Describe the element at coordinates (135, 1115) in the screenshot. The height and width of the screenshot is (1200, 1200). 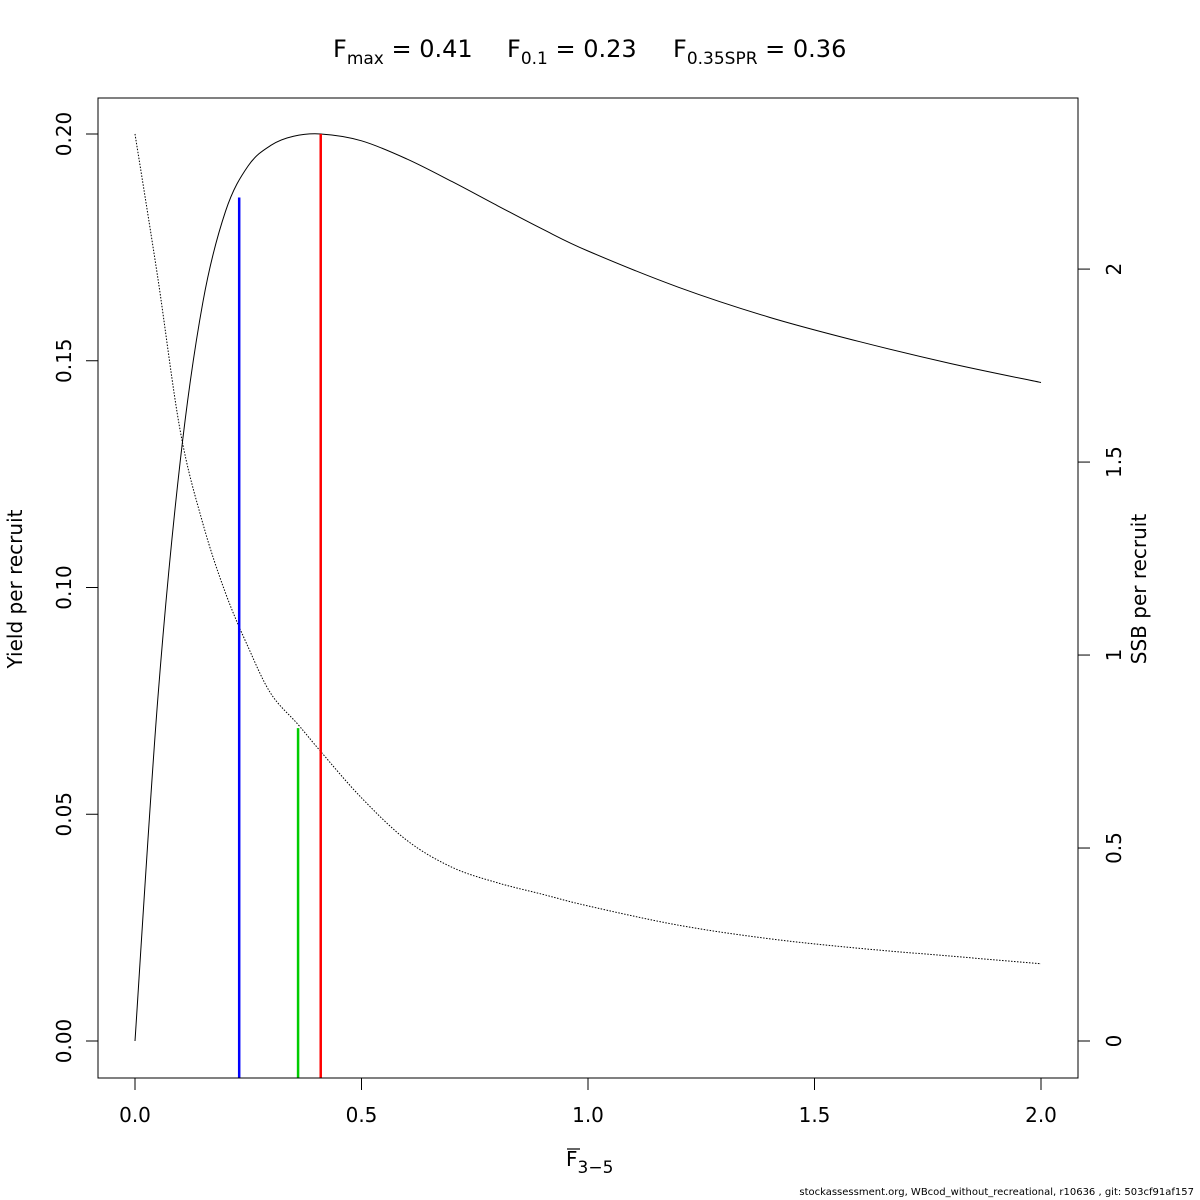
I see `x-tick-label: 0.0` at that location.